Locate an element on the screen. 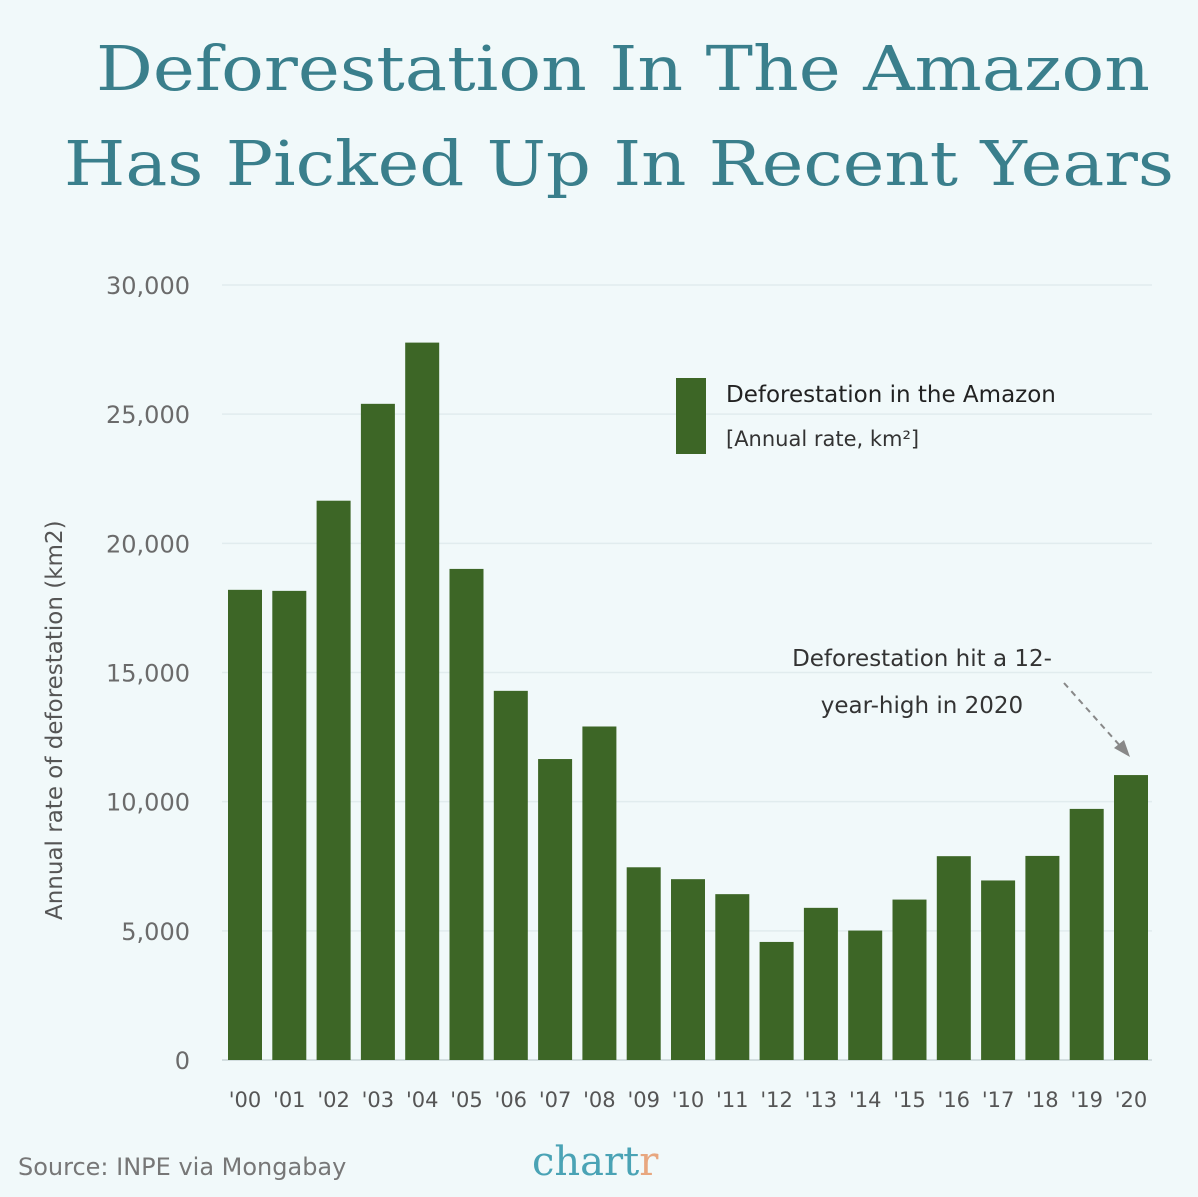 This screenshot has width=1198, height=1197. x-tick-label: '18 is located at coordinates (1042, 1100).